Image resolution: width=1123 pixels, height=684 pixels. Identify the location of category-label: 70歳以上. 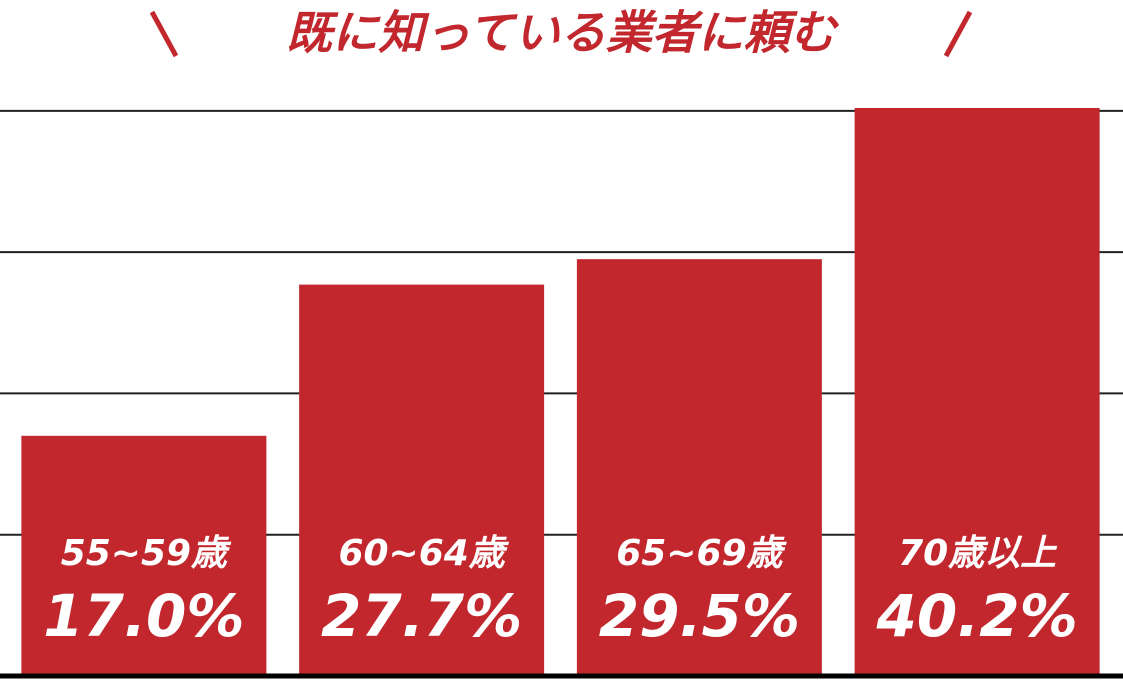
(978, 553).